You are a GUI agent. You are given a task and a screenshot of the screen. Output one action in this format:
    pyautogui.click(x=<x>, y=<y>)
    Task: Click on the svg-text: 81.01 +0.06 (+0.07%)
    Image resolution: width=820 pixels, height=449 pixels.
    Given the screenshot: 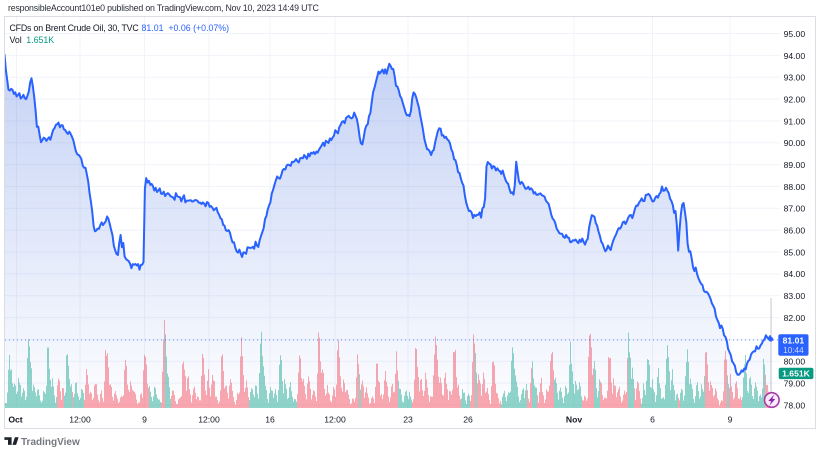 What is the action you would take?
    pyautogui.click(x=186, y=28)
    